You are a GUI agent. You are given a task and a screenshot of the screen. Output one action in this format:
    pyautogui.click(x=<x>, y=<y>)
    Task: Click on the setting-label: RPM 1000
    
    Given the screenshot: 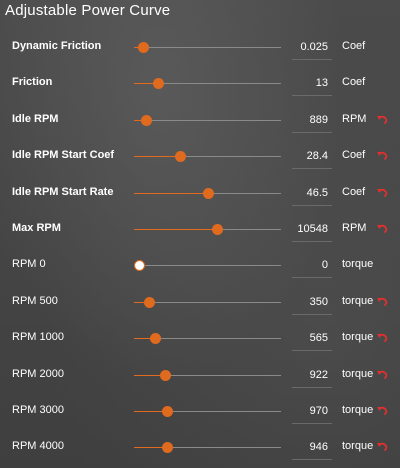 What is the action you would take?
    pyautogui.click(x=38, y=337)
    